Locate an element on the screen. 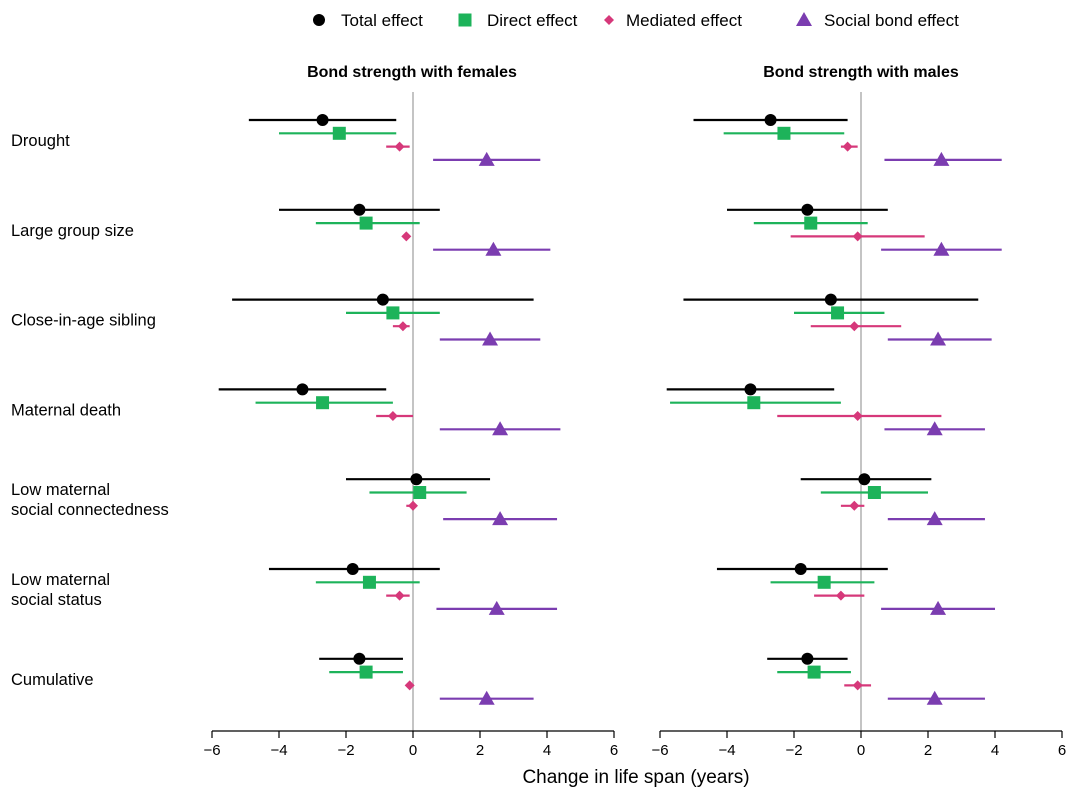 The image size is (1071, 788). legend-item-mediated: Mediated effect is located at coordinates (673, 20).